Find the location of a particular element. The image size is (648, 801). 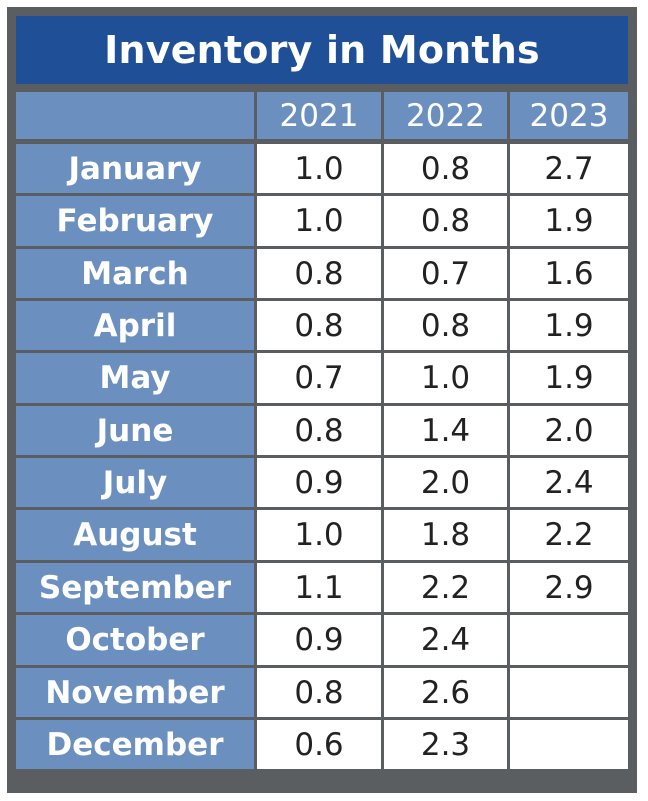

value-cell: 2.9 is located at coordinates (569, 587).